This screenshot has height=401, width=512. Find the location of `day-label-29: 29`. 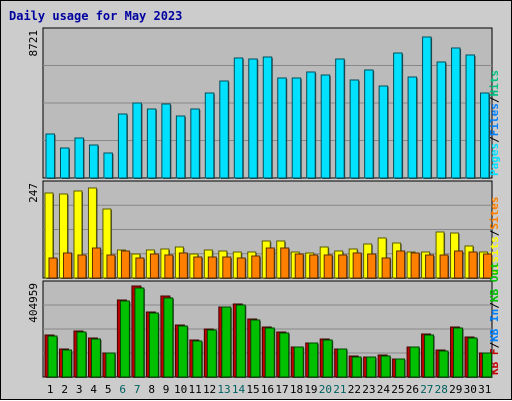

day-label-29: 29 is located at coordinates (455, 389).